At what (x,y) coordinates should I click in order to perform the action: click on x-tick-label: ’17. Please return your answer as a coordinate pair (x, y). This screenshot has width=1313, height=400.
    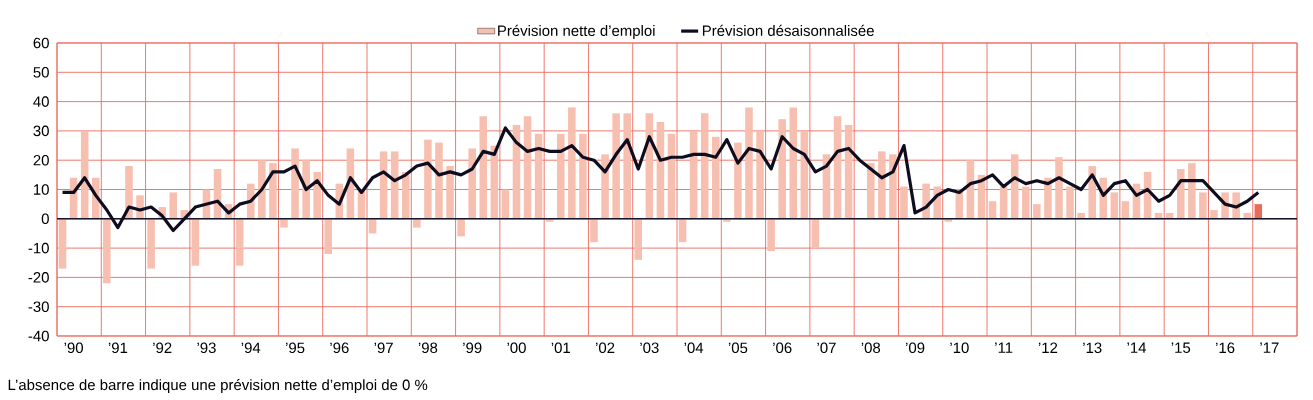
    Looking at the image, I should click on (1269, 347).